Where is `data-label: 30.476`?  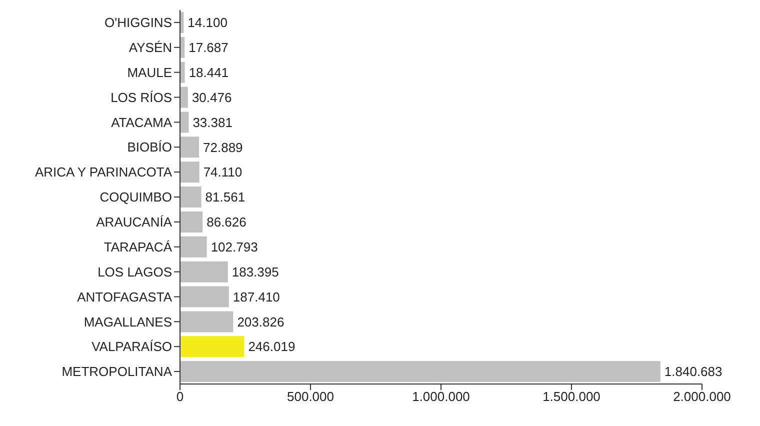 data-label: 30.476 is located at coordinates (212, 97).